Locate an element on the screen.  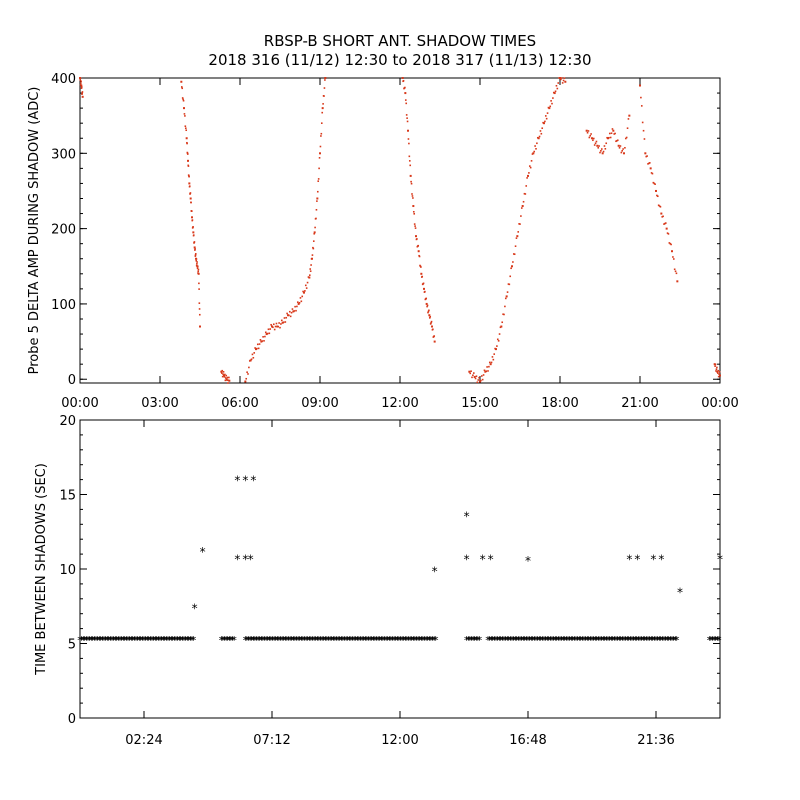
x-tick-label: 03:00 is located at coordinates (159, 403).